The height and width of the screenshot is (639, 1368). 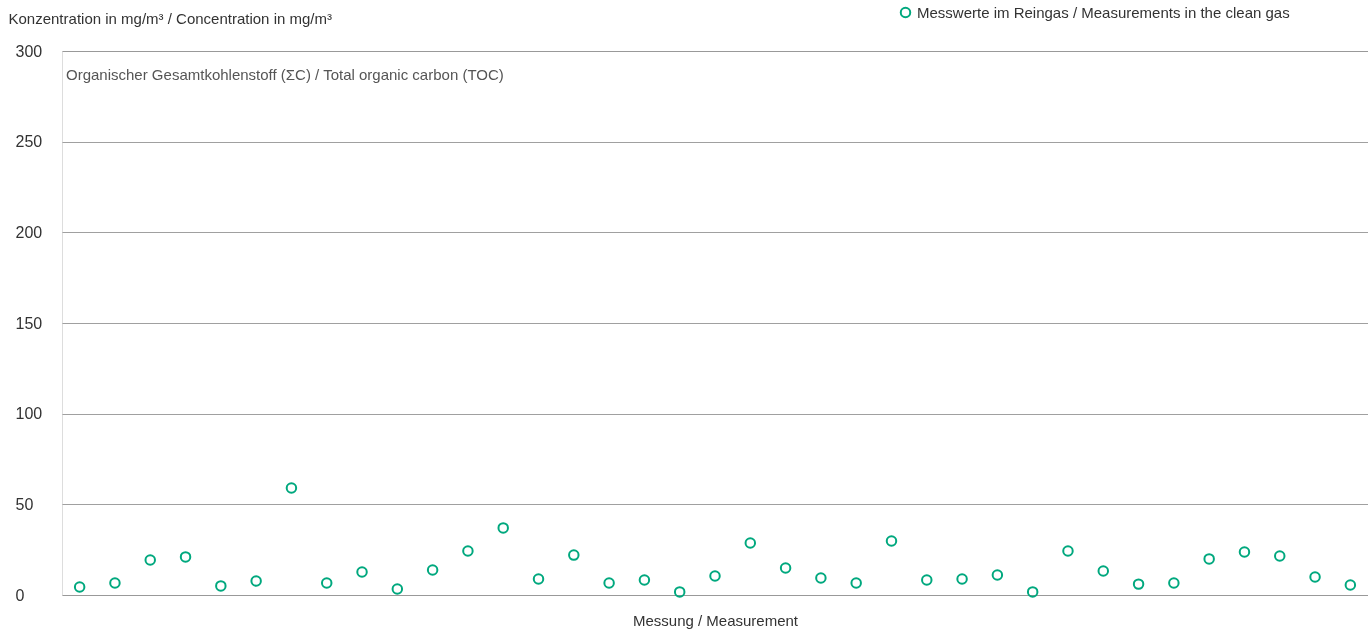 I want to click on y-tick-label: 250, so click(x=29, y=142).